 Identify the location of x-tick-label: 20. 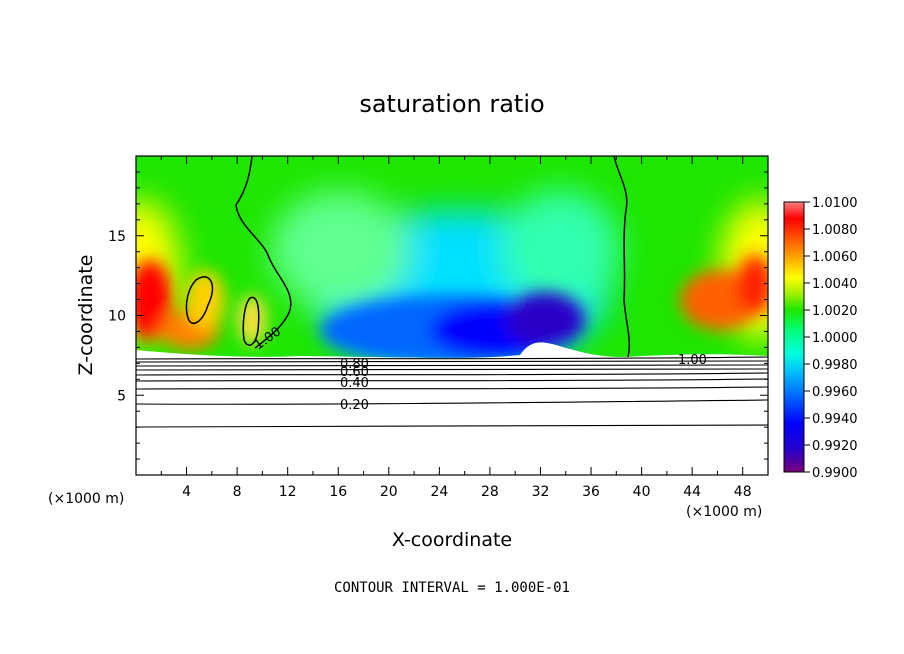
(389, 492).